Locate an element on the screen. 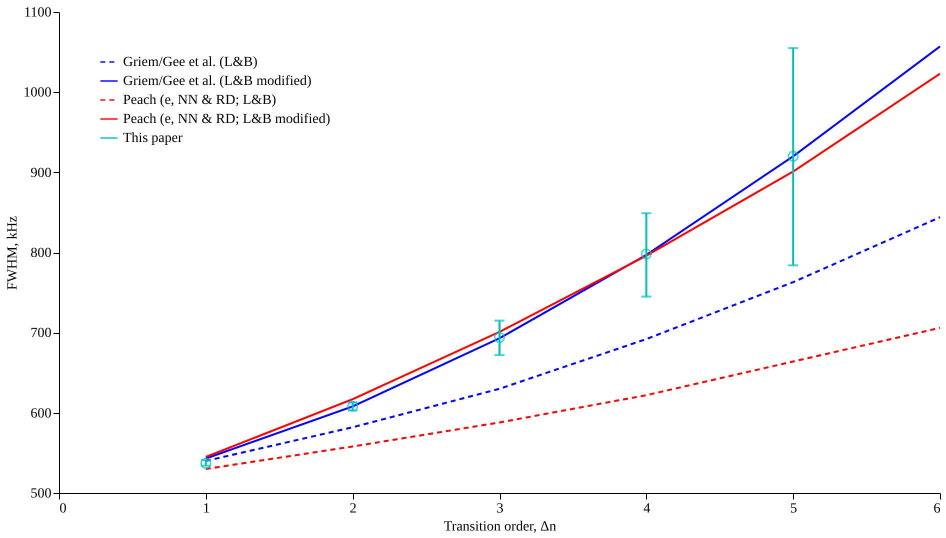  x-tick-label: 0 is located at coordinates (63, 509).